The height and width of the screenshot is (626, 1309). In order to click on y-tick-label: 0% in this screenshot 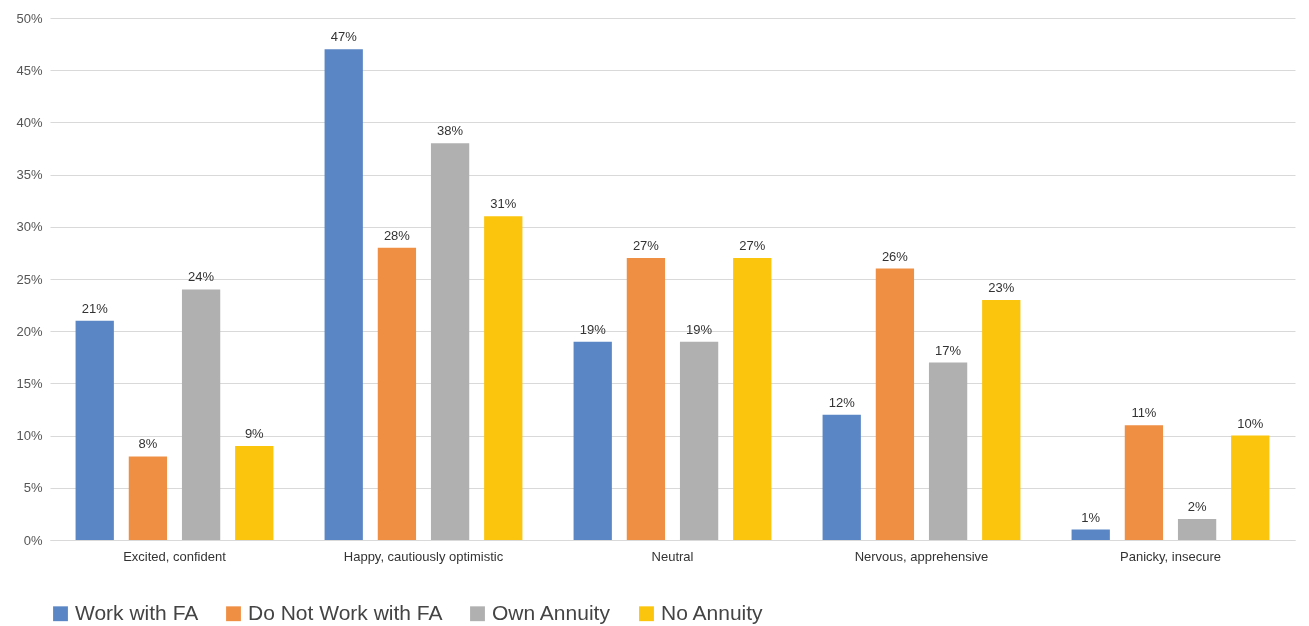, I will do `click(33, 540)`.